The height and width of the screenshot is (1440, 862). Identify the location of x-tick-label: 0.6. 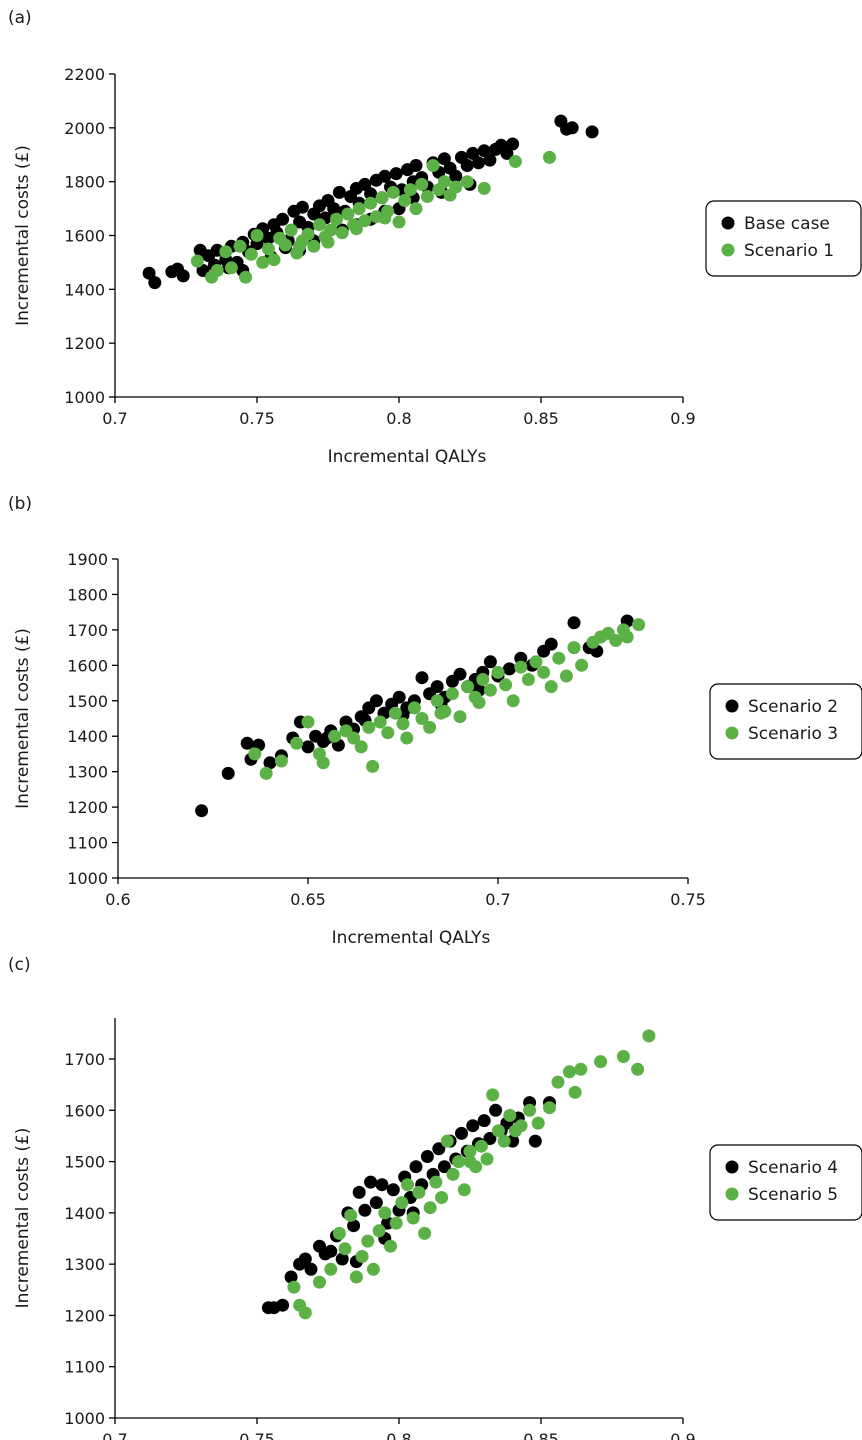
(117, 899).